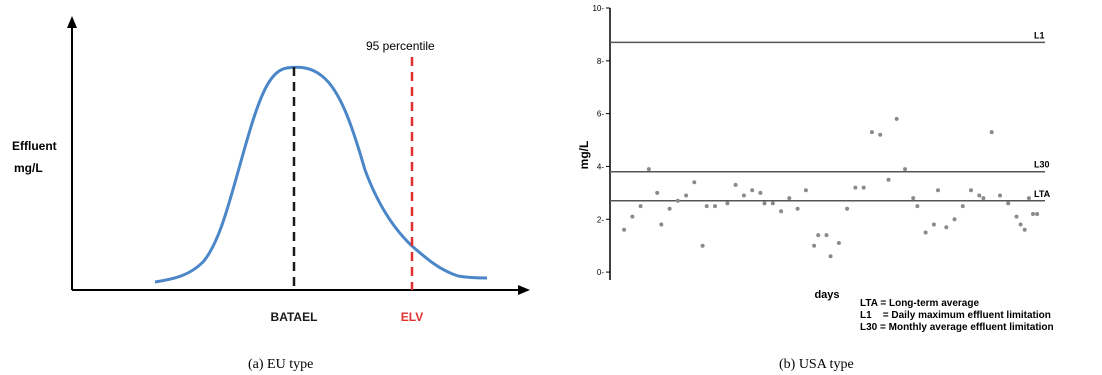 The width and height of the screenshot is (1102, 375). Describe the element at coordinates (600, 61) in the screenshot. I see `usa-tick-label: 8-` at that location.